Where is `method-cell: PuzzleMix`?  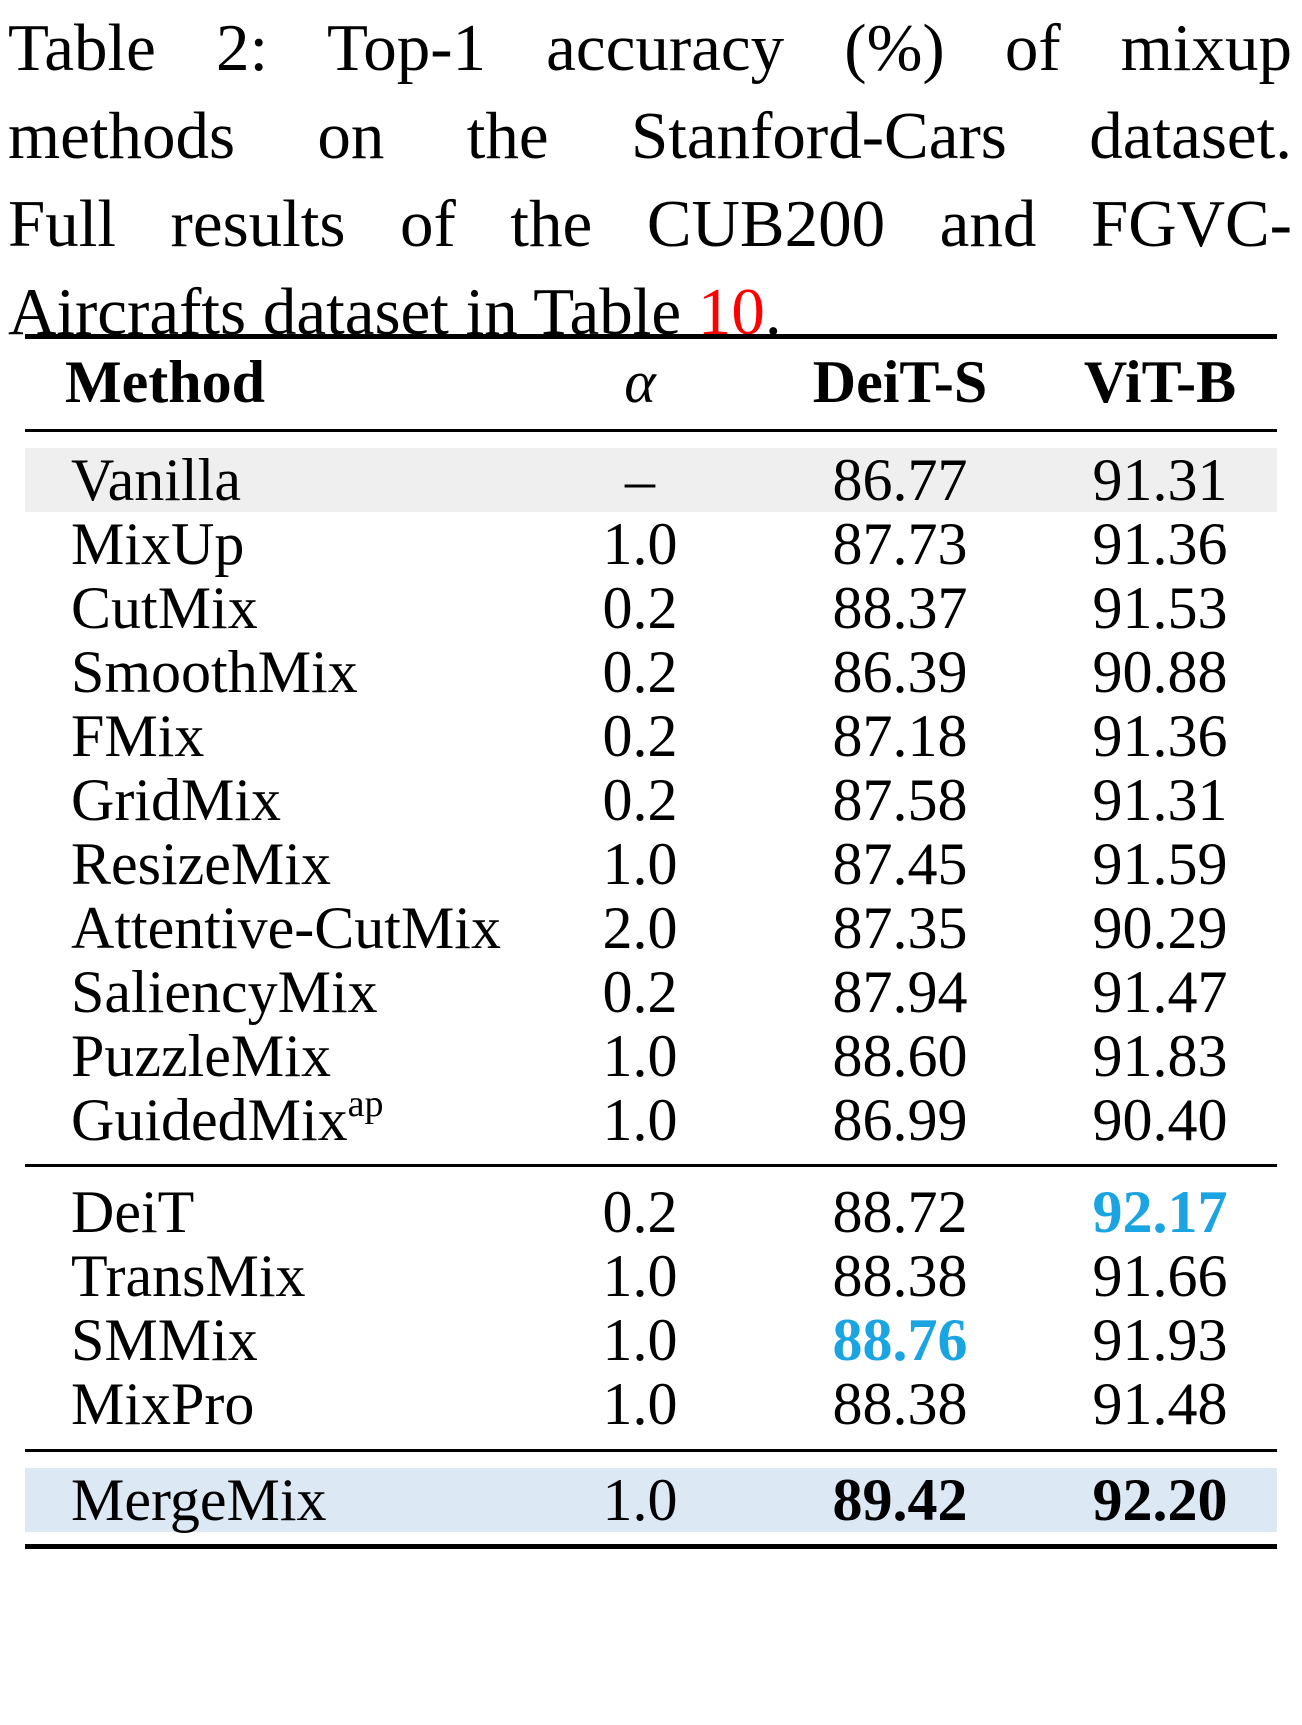
method-cell: PuzzleMix is located at coordinates (201, 1056).